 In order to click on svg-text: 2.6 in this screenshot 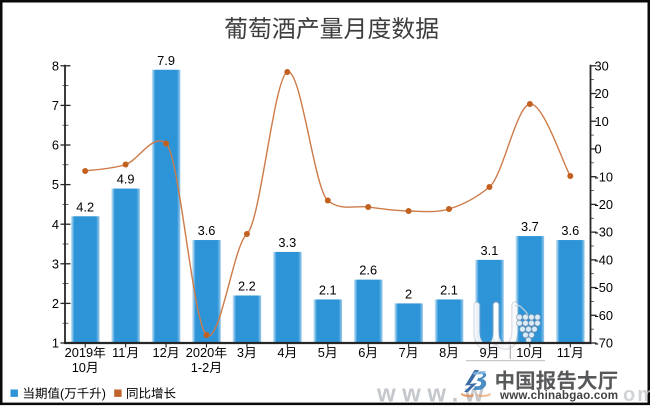, I will do `click(368, 270)`.